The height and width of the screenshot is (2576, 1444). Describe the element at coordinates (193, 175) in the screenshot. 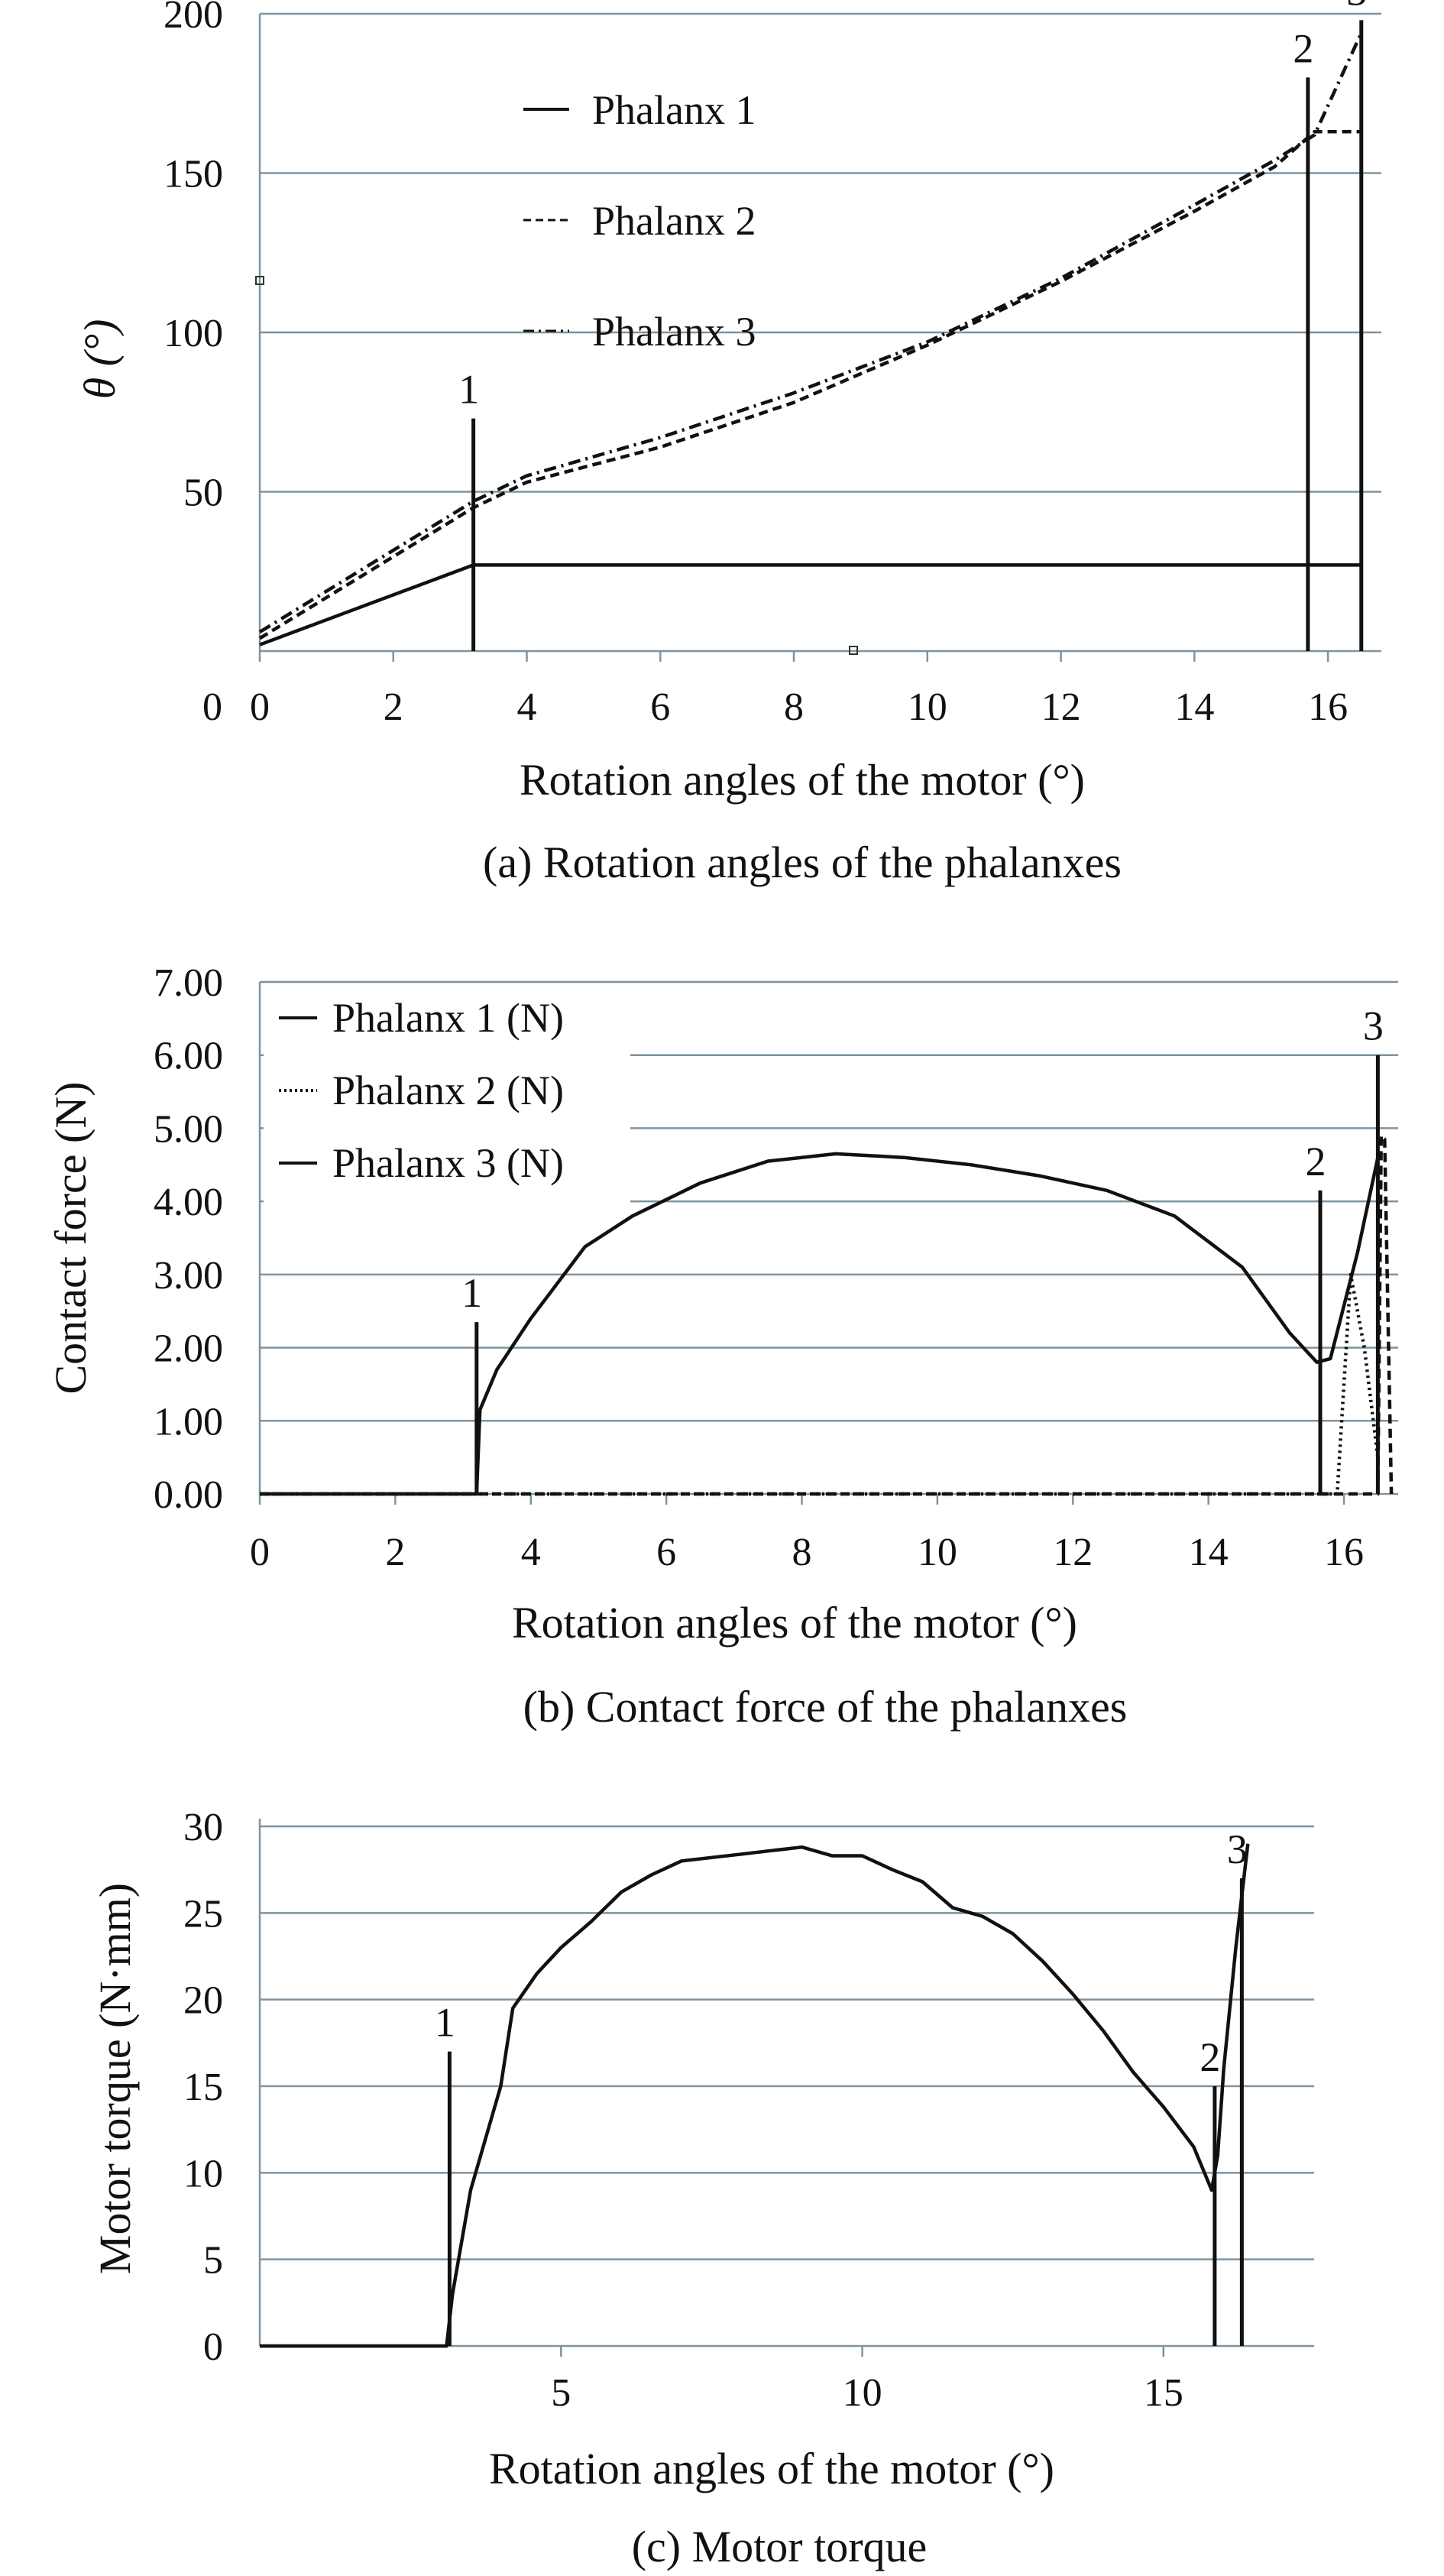

I see `a-y-tick-label: 150` at that location.